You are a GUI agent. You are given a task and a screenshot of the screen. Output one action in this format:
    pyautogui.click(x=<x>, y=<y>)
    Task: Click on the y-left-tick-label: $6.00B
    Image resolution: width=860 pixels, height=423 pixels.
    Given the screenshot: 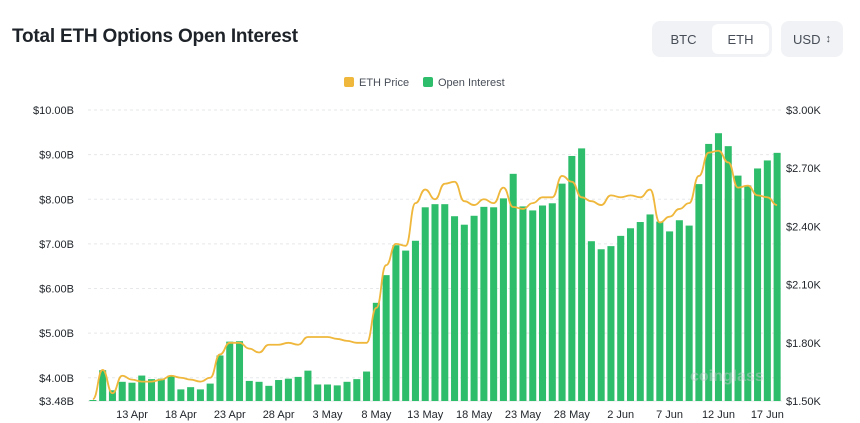 What is the action you would take?
    pyautogui.click(x=56, y=290)
    